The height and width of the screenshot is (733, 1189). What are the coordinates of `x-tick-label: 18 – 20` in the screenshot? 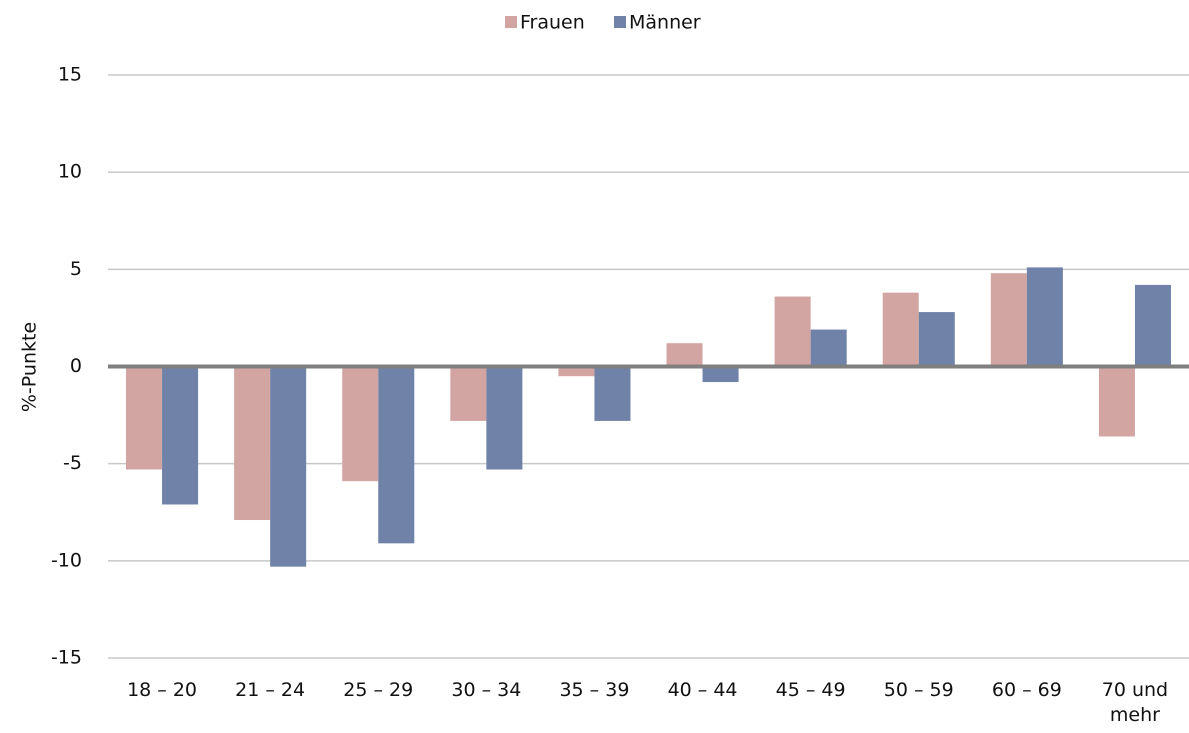 It's located at (162, 690).